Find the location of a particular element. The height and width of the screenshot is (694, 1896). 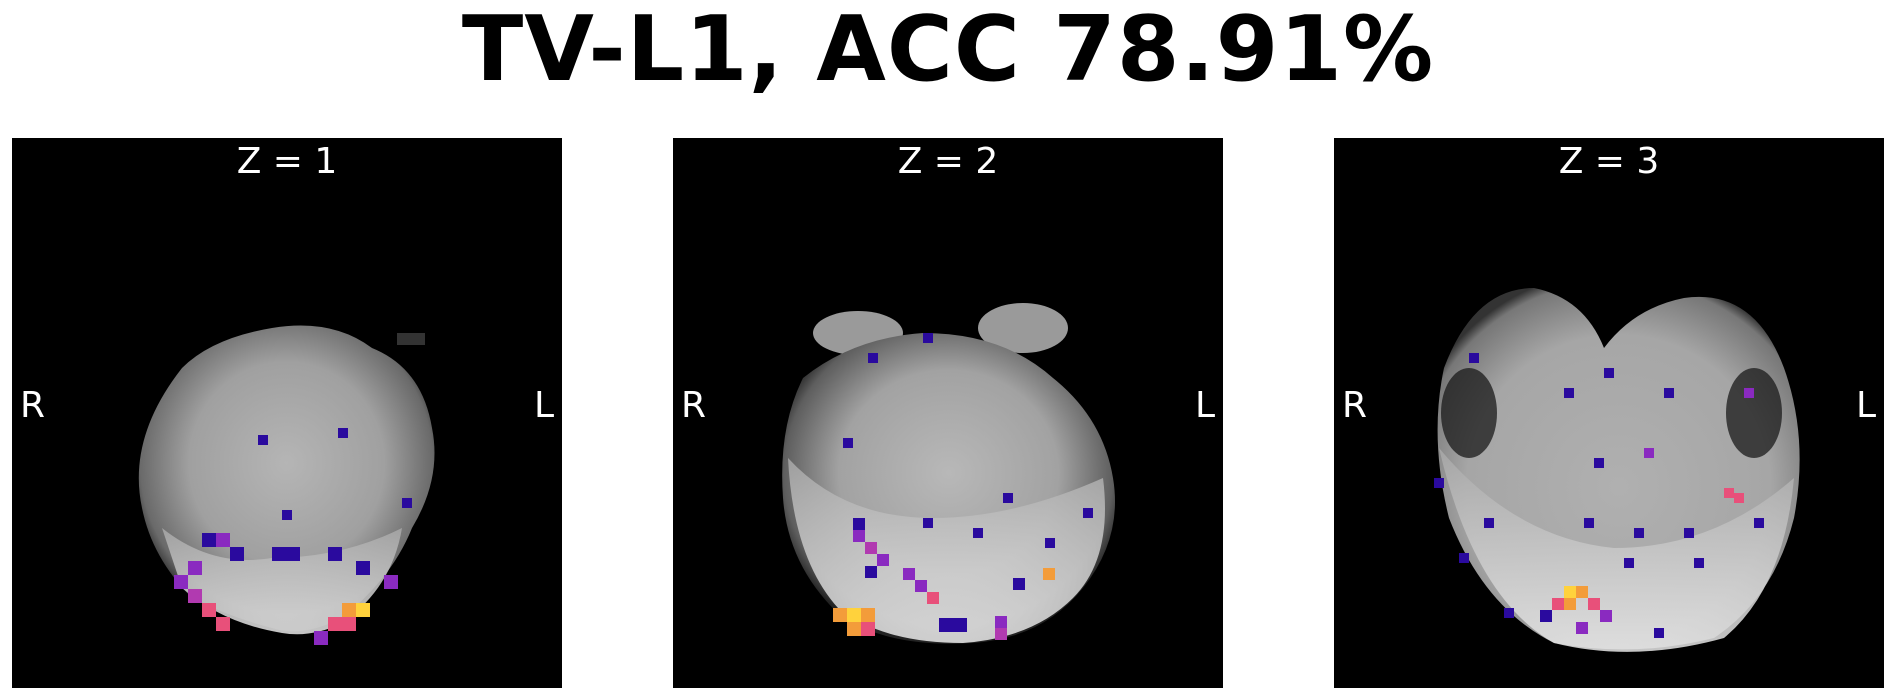

orientation-left-label-z1: L is located at coordinates (543, 405).